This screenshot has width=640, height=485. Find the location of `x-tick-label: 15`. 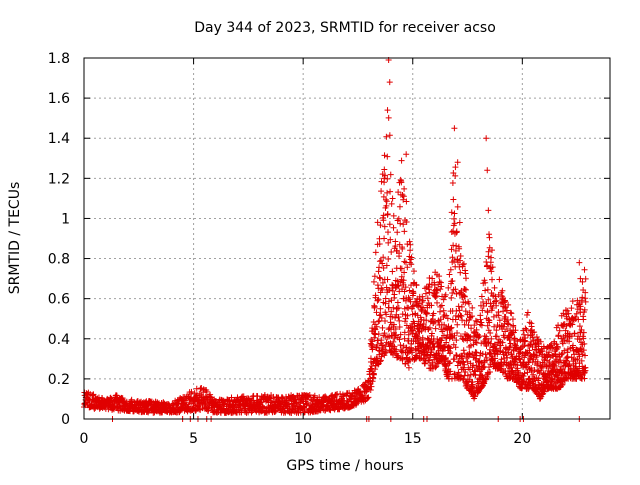

x-tick-label: 15 is located at coordinates (413, 439).